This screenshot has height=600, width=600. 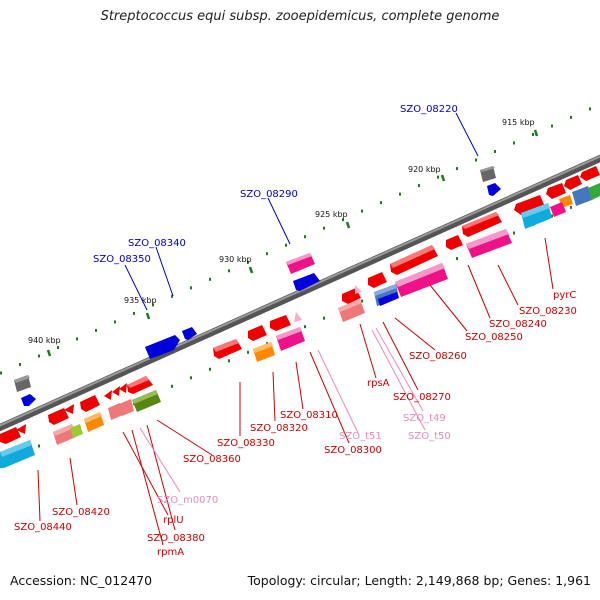 I want to click on gene-red-r4, so click(x=590, y=173).